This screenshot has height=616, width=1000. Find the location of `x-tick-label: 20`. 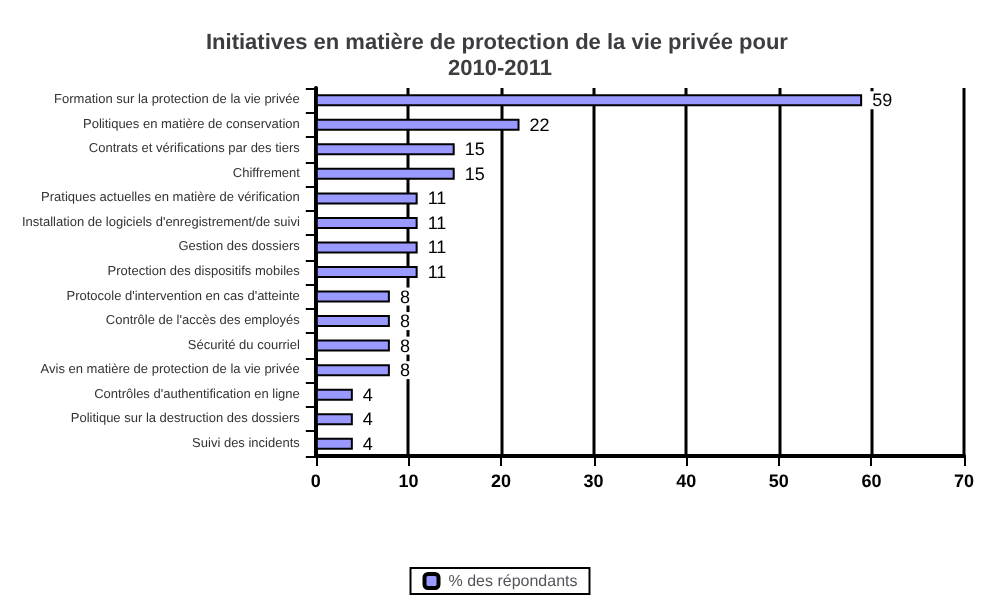

x-tick-label: 20 is located at coordinates (501, 481).